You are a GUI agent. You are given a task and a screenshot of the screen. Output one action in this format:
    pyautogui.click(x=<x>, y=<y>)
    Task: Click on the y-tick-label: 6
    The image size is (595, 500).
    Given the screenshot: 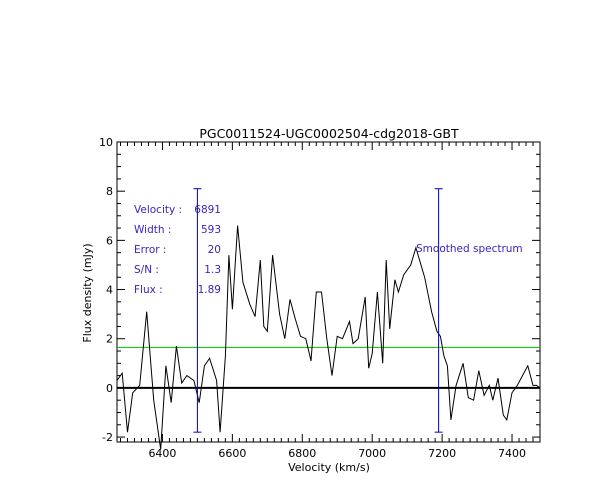 What is the action you would take?
    pyautogui.click(x=109, y=240)
    